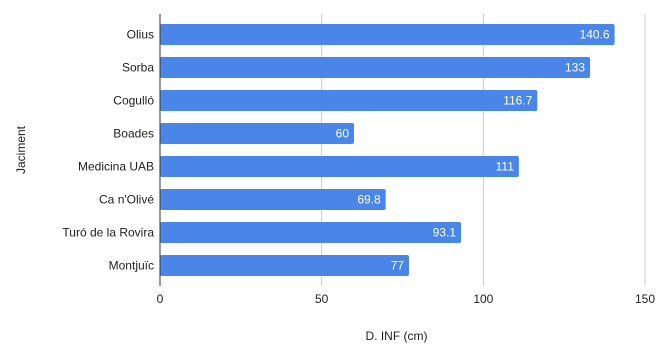 The image size is (668, 345). Describe the element at coordinates (369, 200) in the screenshot. I see `value-label-5: 69.8` at that location.